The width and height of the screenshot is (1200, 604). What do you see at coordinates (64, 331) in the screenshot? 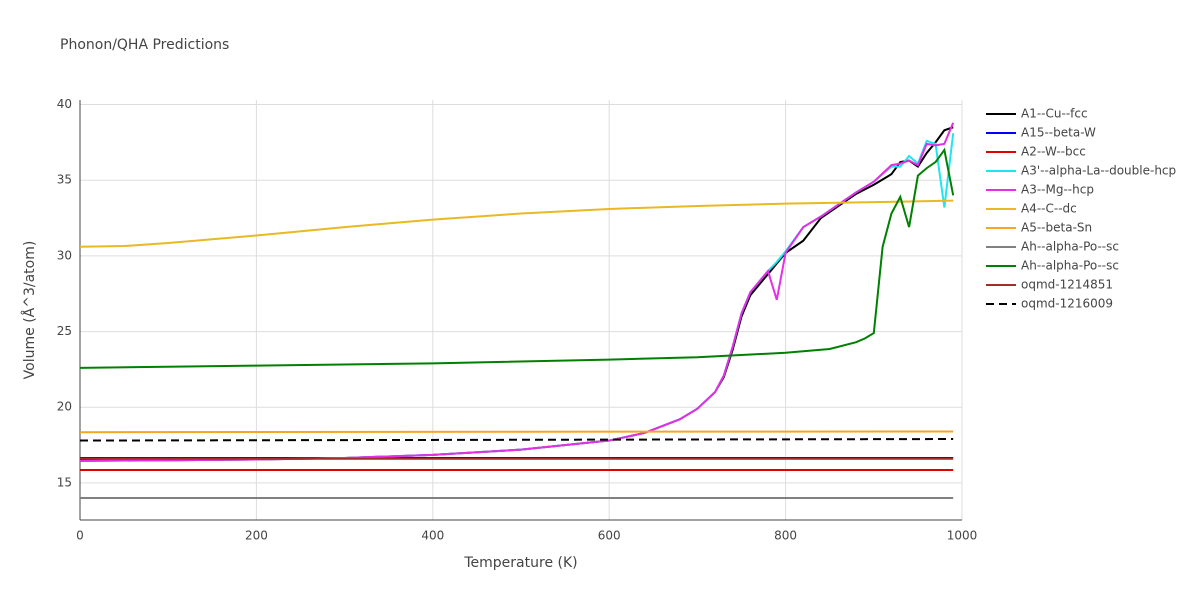
I see `y-tick-label: 25` at bounding box center [64, 331].